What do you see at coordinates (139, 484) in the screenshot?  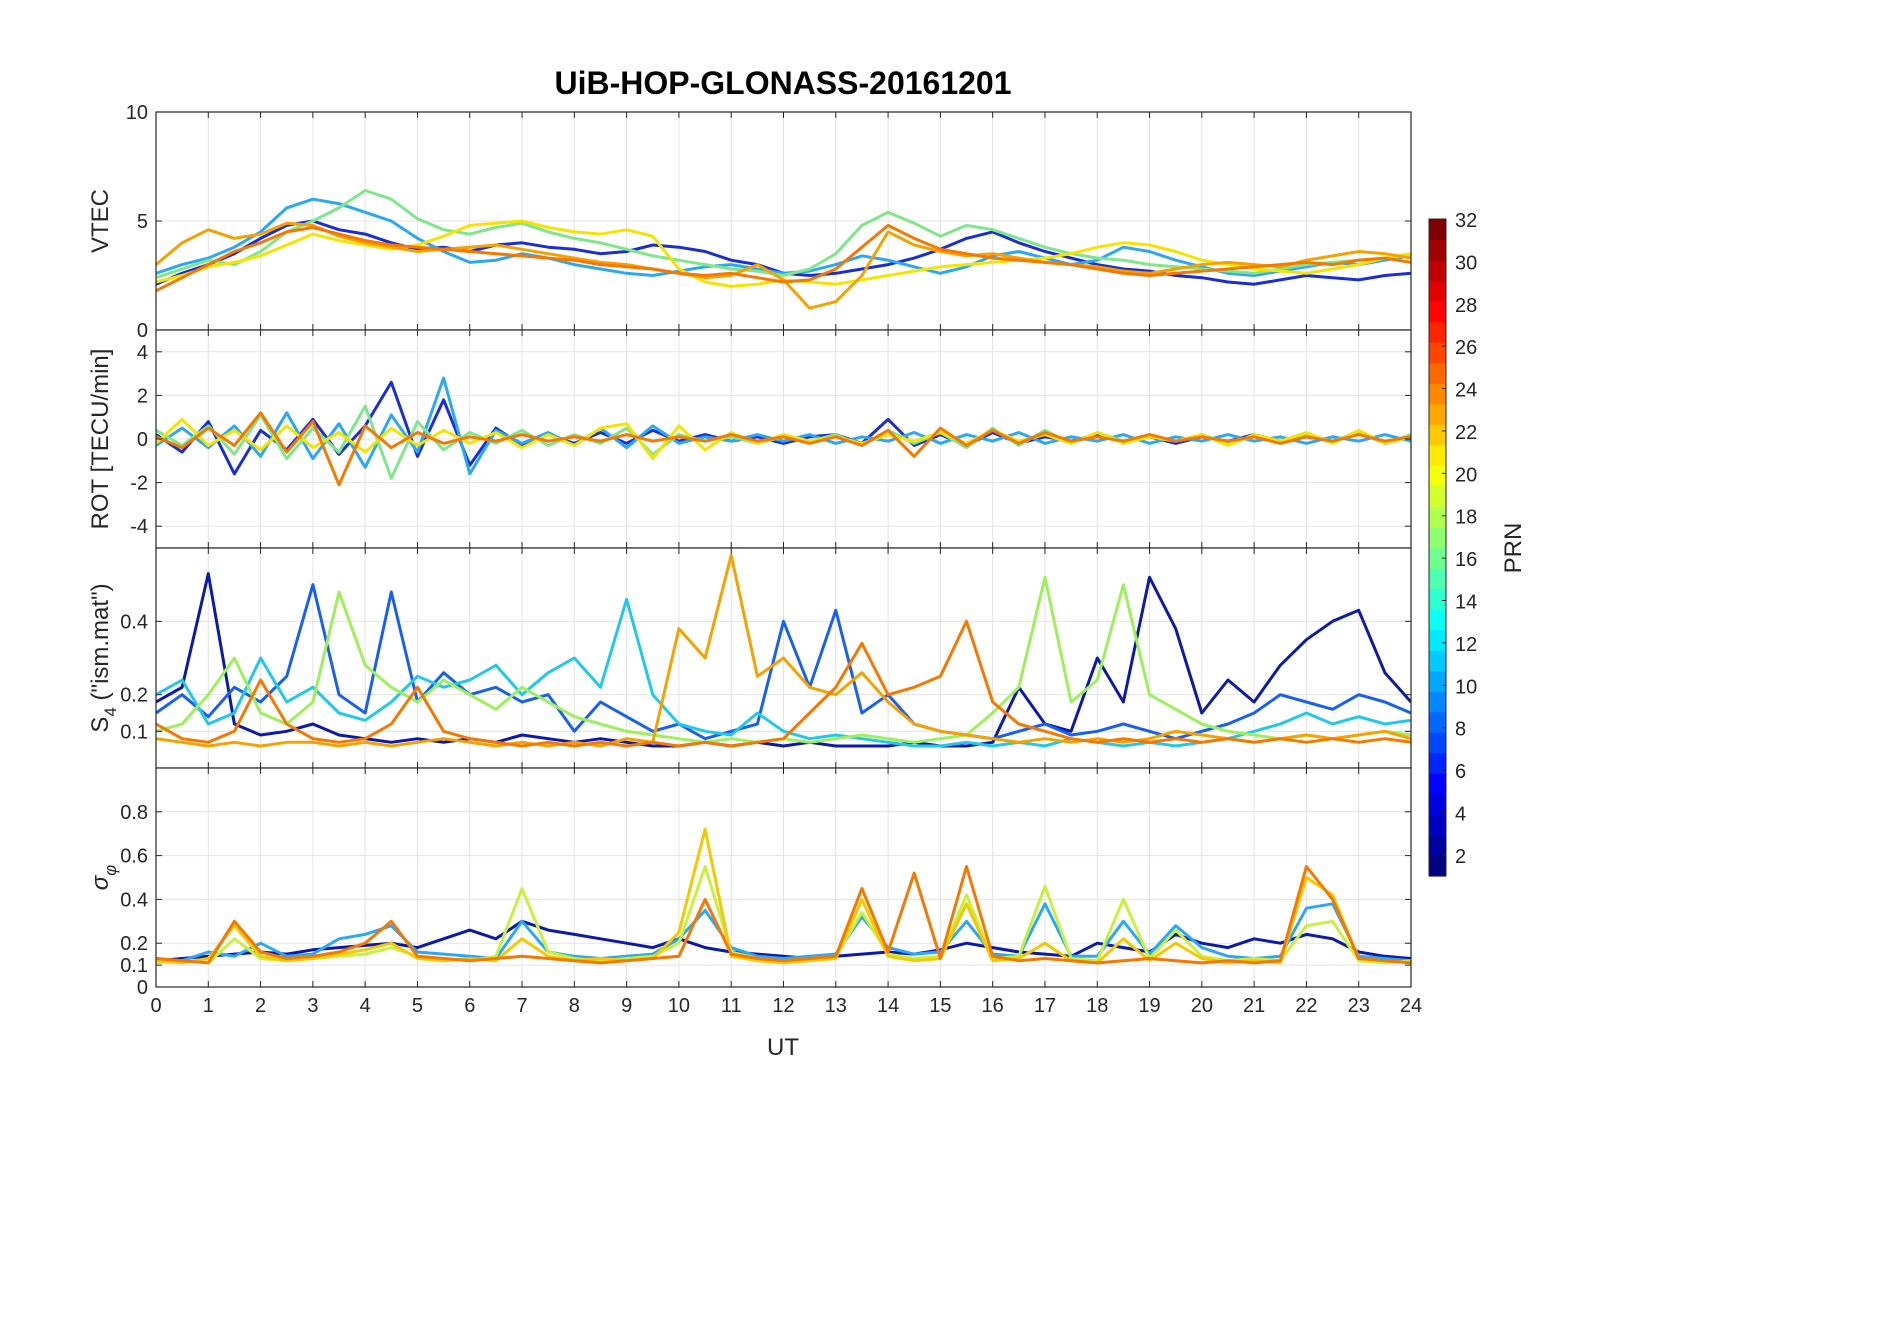 I see `y-tick-label: -2` at bounding box center [139, 484].